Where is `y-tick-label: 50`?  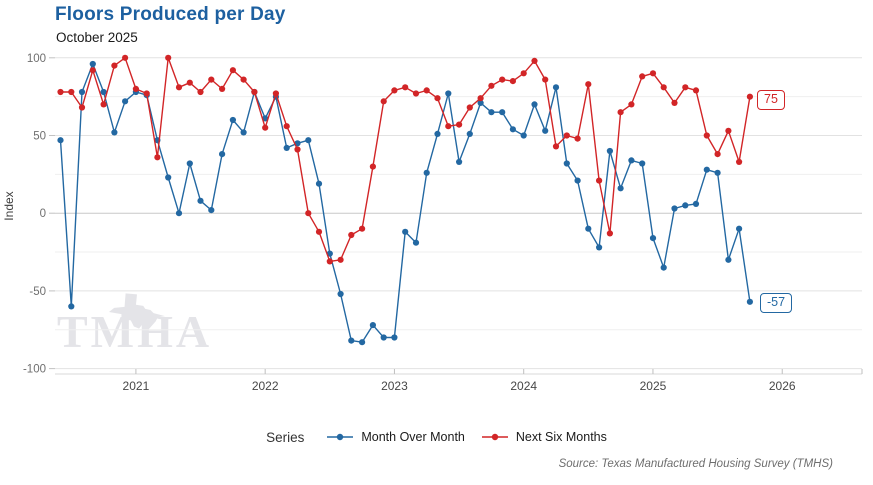
y-tick-label: 50 is located at coordinates (39, 137).